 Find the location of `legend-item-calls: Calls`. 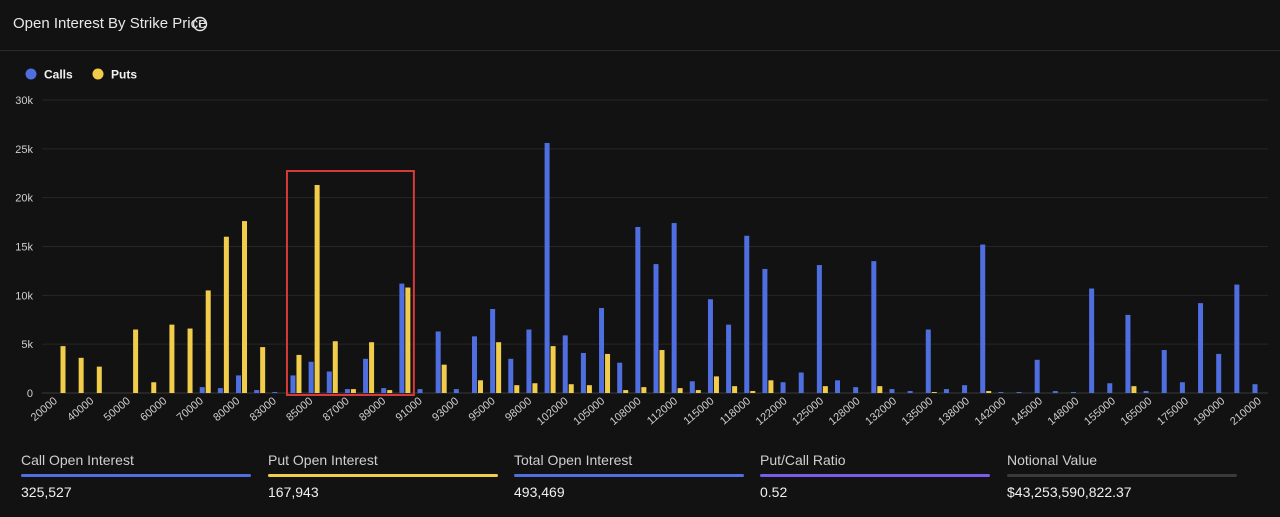

legend-item-calls: Calls is located at coordinates (49, 75).